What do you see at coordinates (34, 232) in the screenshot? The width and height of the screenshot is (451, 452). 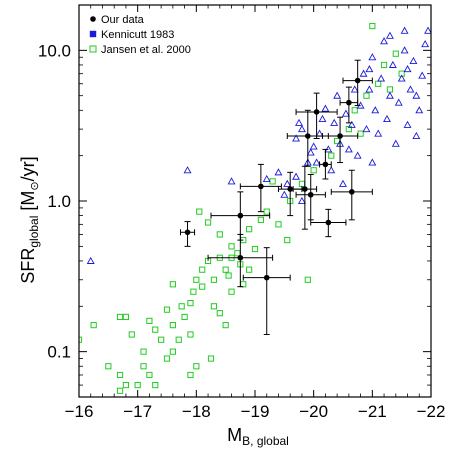 I see `y-axis-label-sub: global` at bounding box center [34, 232].